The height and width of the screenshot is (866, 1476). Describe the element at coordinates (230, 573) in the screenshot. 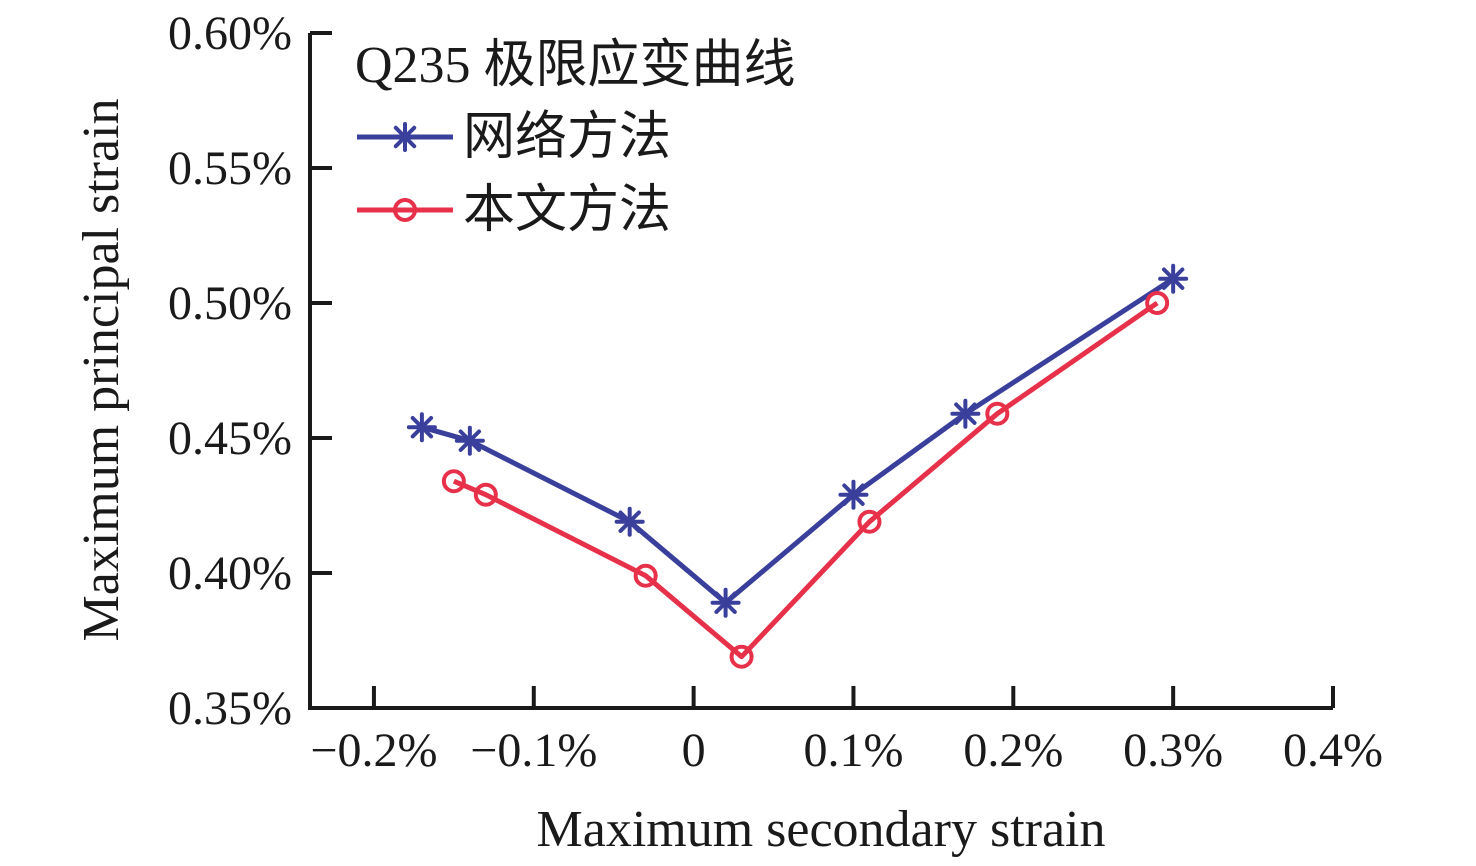

I see `y-tick-label: 0.40%` at that location.